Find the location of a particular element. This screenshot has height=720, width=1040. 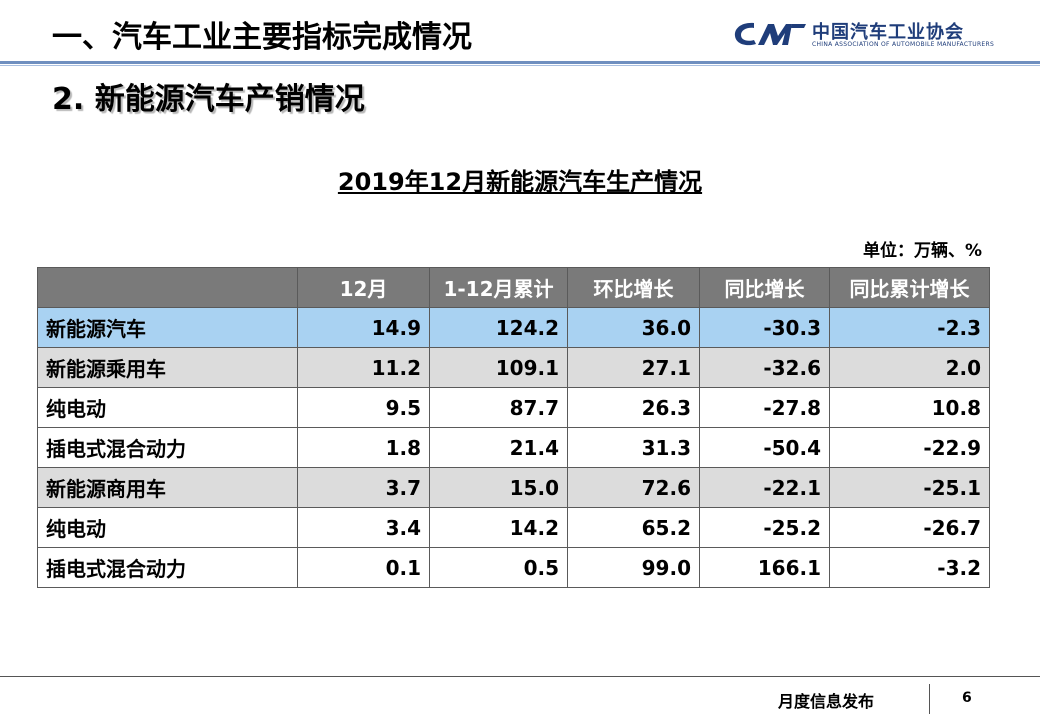

column-header: 环比增长 is located at coordinates (633, 287).